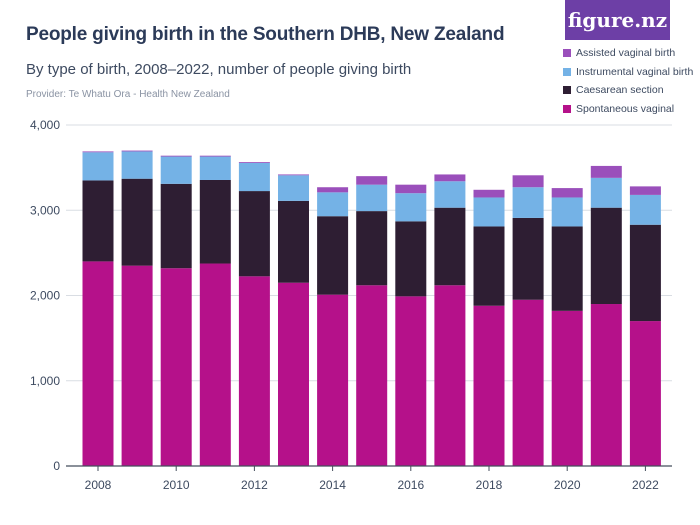 Image resolution: width=700 pixels, height=525 pixels. What do you see at coordinates (254, 485) in the screenshot?
I see `x-tick-label: 2012` at bounding box center [254, 485].